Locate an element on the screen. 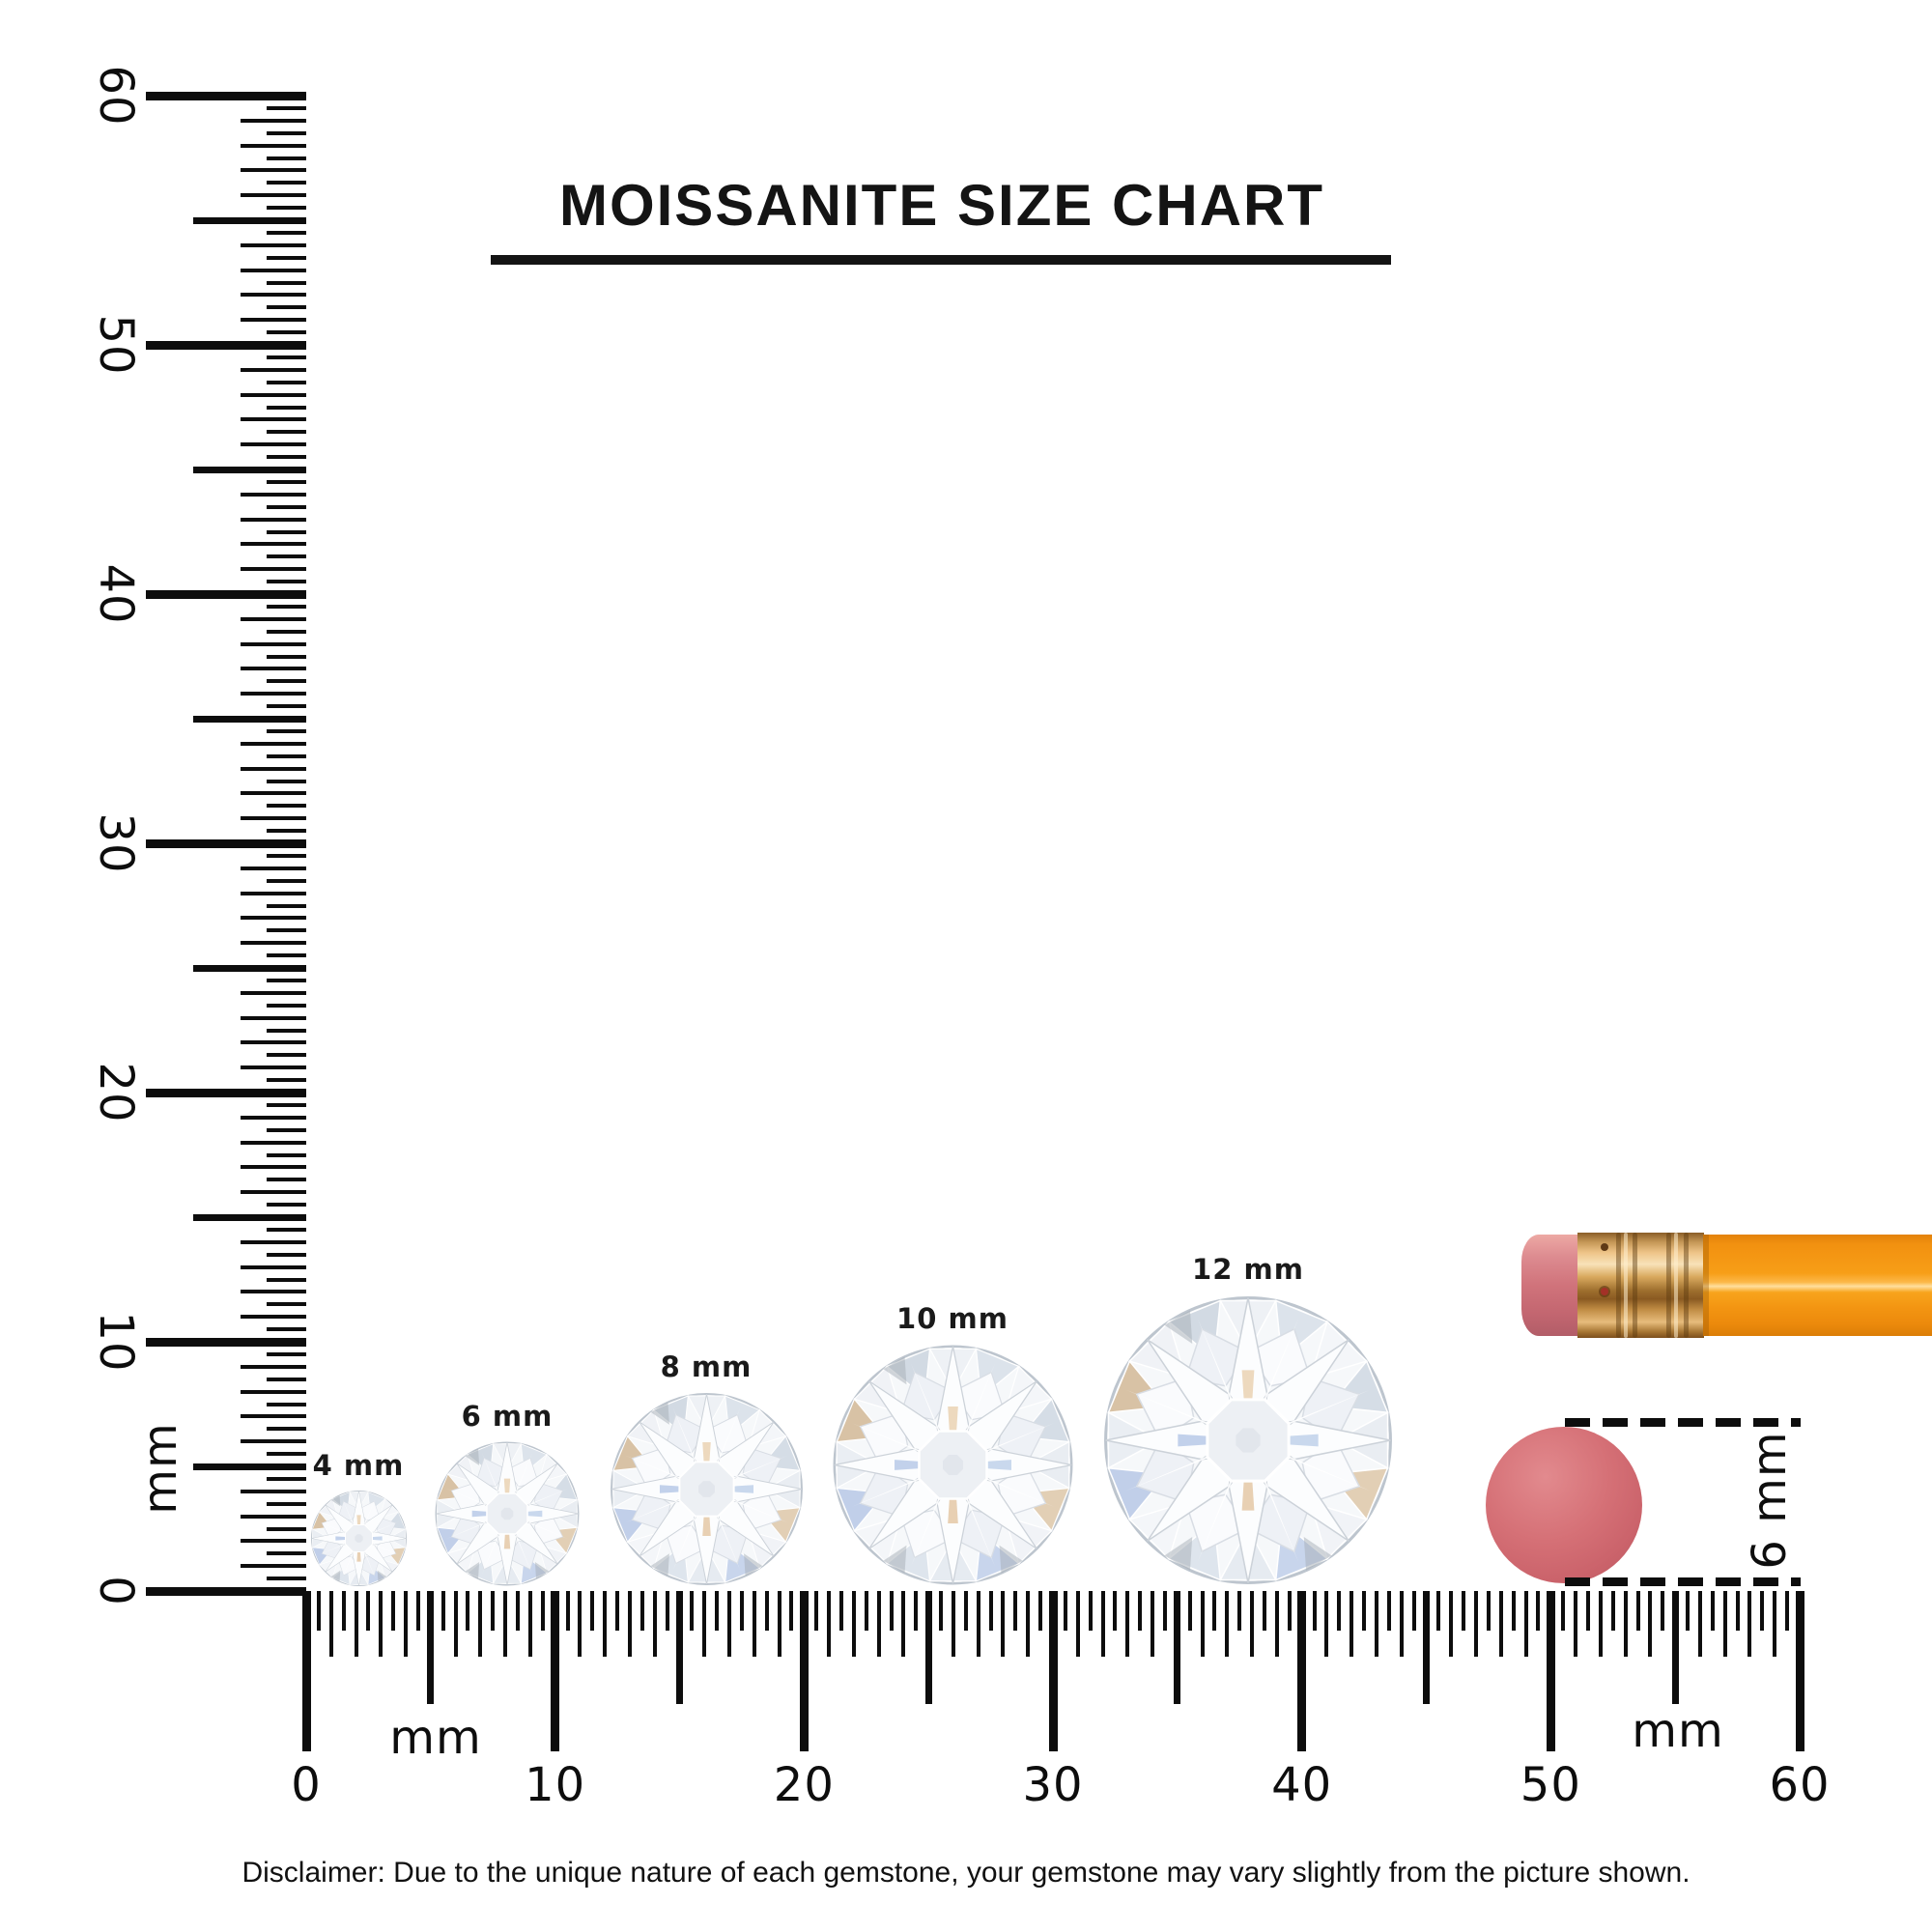 The width and height of the screenshot is (1932, 1932). ferrule-crimp-line is located at coordinates (1635, 1285).